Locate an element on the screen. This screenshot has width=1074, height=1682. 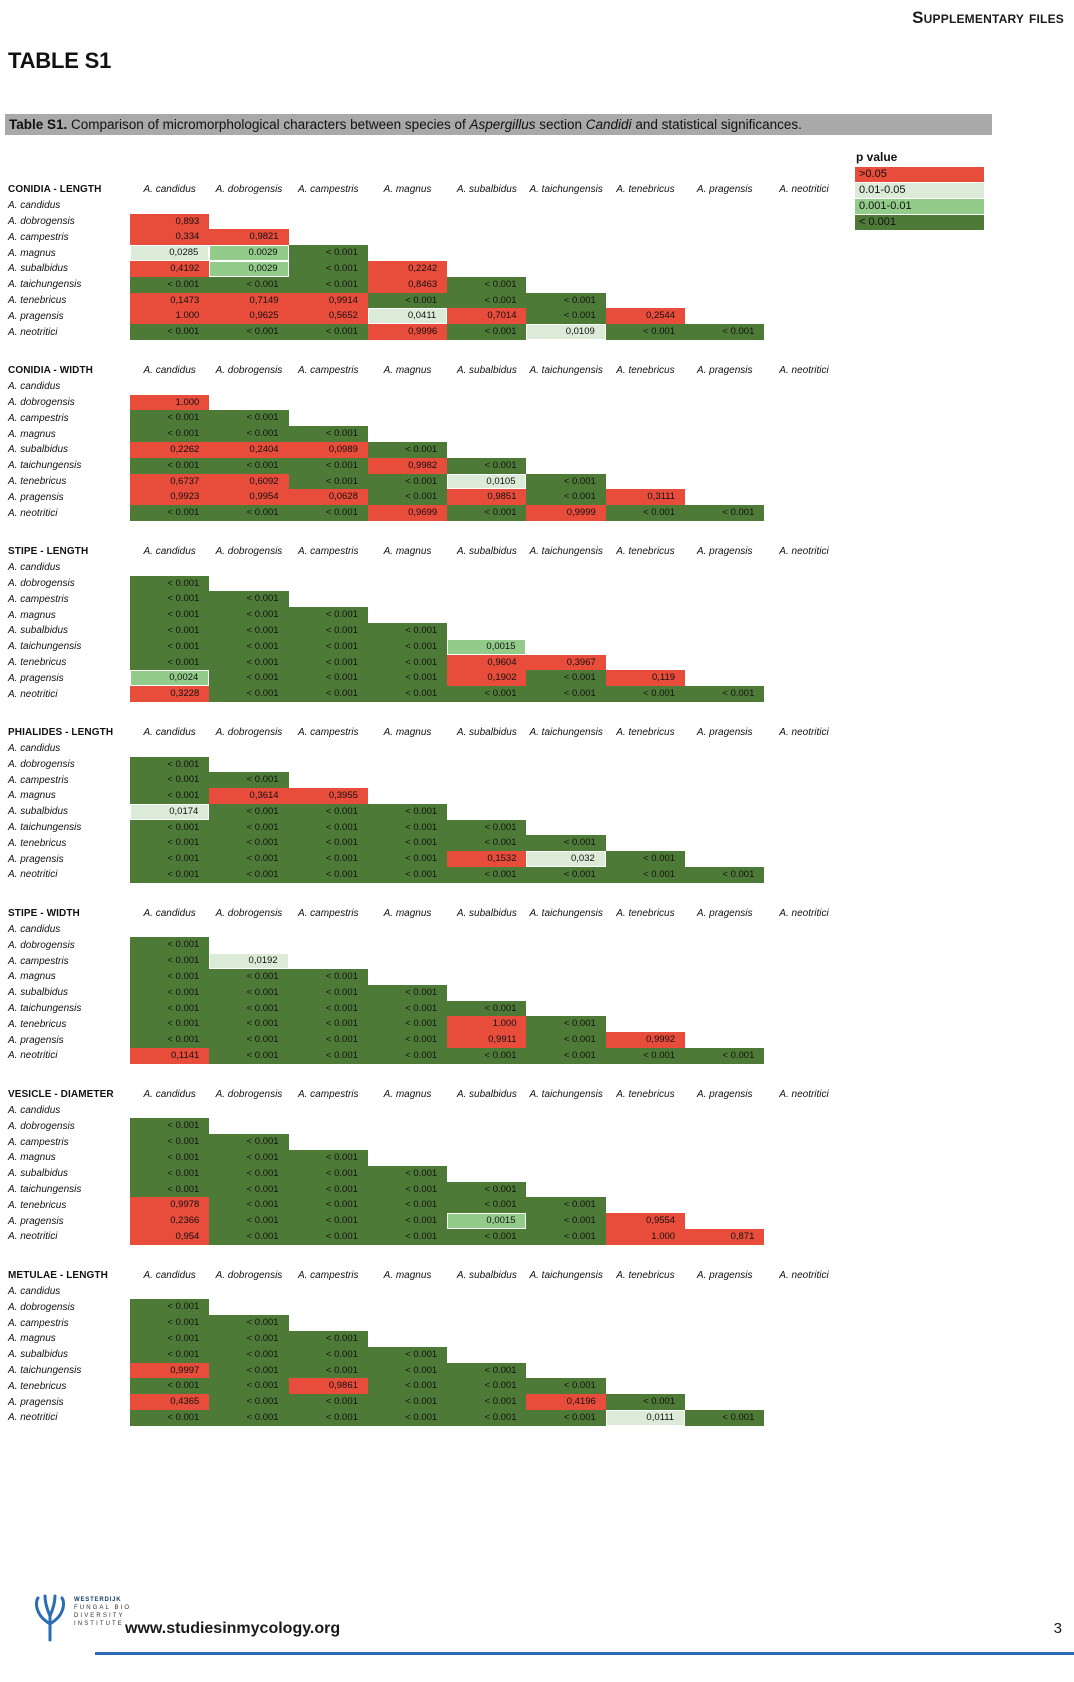
species-column-header: A. pragensis is located at coordinates (724, 190).